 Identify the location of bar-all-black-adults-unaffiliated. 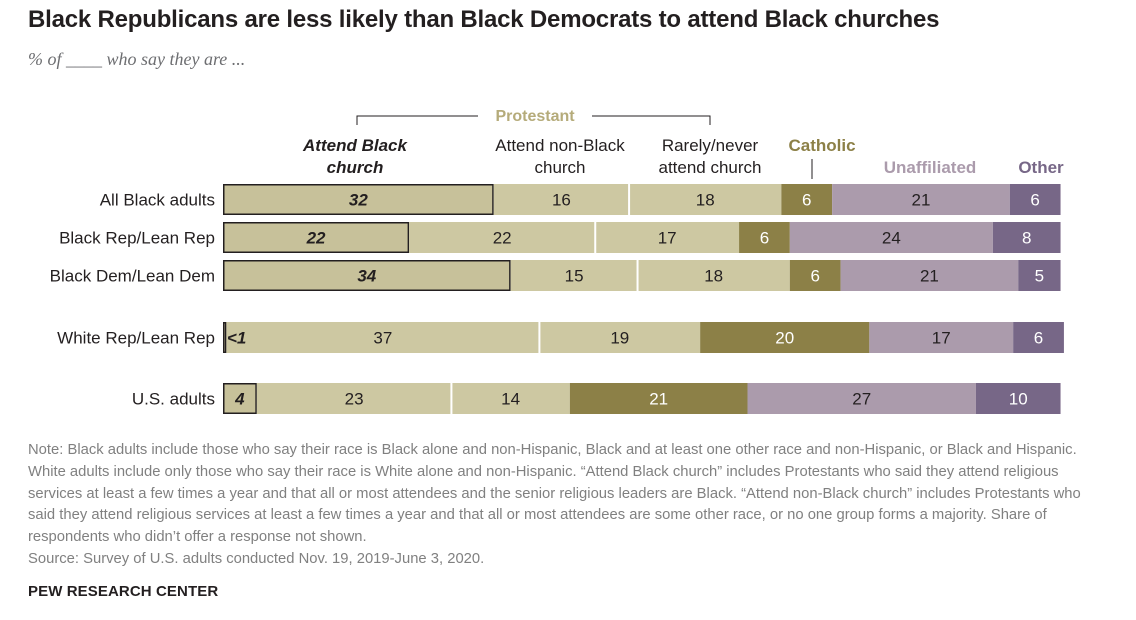
(921, 199).